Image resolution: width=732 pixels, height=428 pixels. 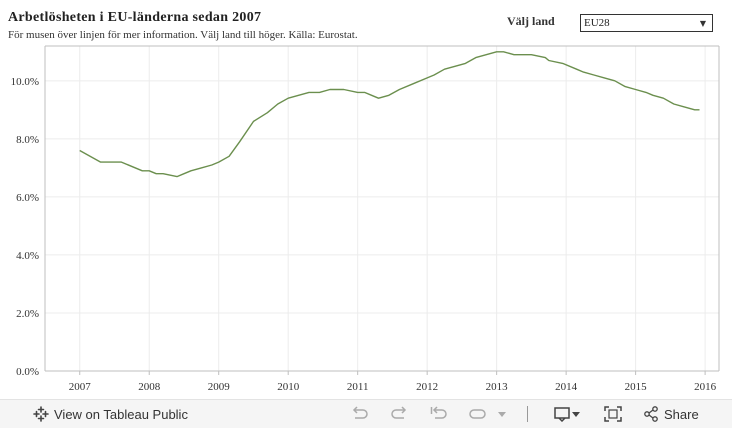 I want to click on fullscreen-icon, so click(x=613, y=414).